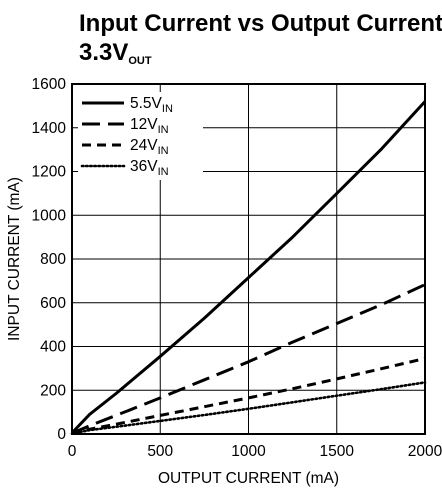 The width and height of the screenshot is (442, 494). What do you see at coordinates (140, 61) in the screenshot?
I see `chart-title-subscript: OUT` at bounding box center [140, 61].